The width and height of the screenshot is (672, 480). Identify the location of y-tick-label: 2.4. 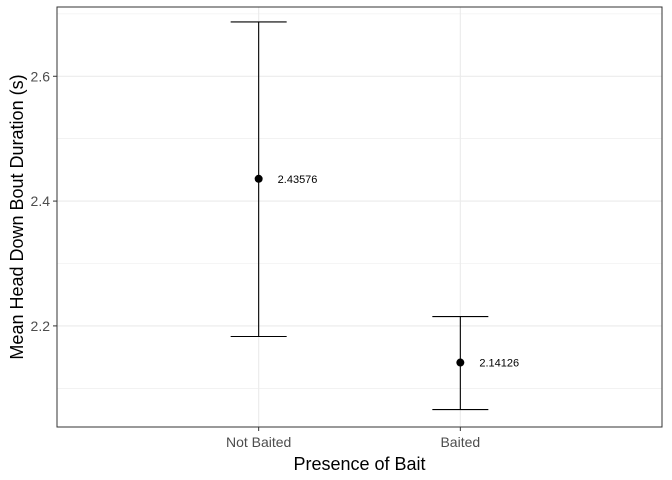
(41, 201).